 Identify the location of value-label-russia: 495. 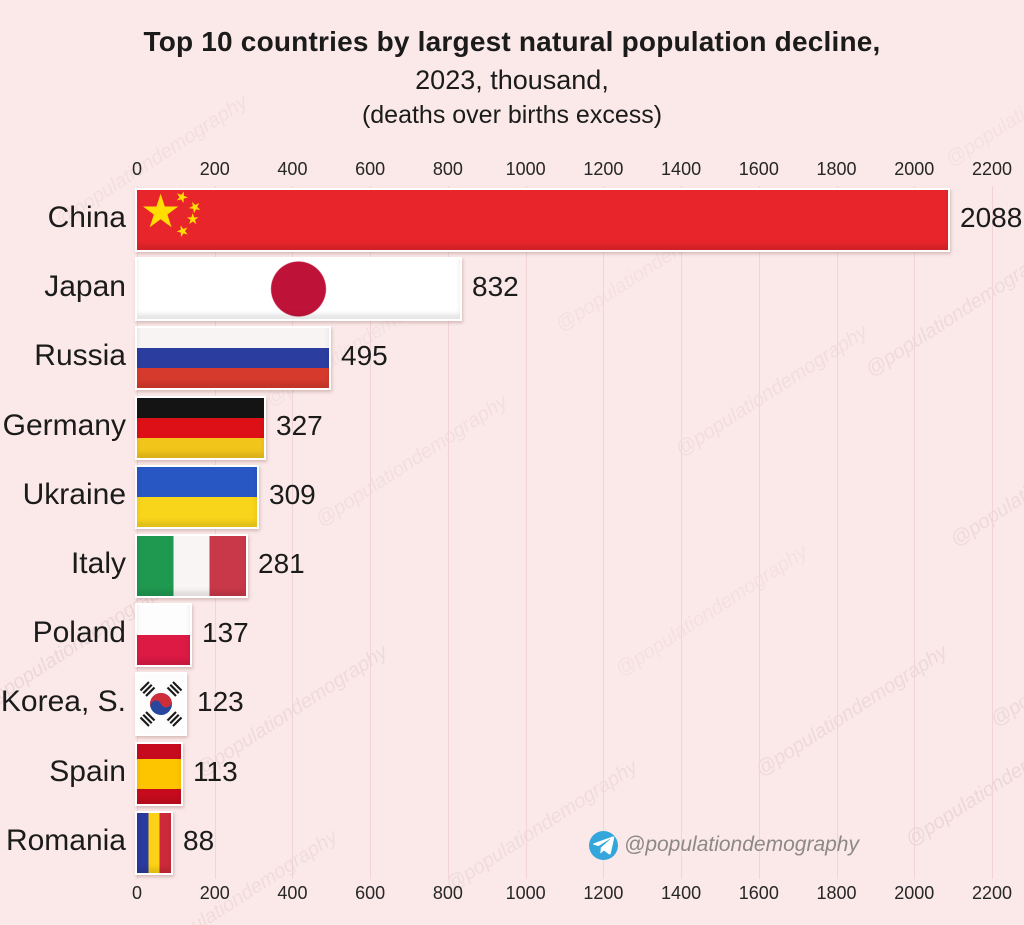
(364, 356).